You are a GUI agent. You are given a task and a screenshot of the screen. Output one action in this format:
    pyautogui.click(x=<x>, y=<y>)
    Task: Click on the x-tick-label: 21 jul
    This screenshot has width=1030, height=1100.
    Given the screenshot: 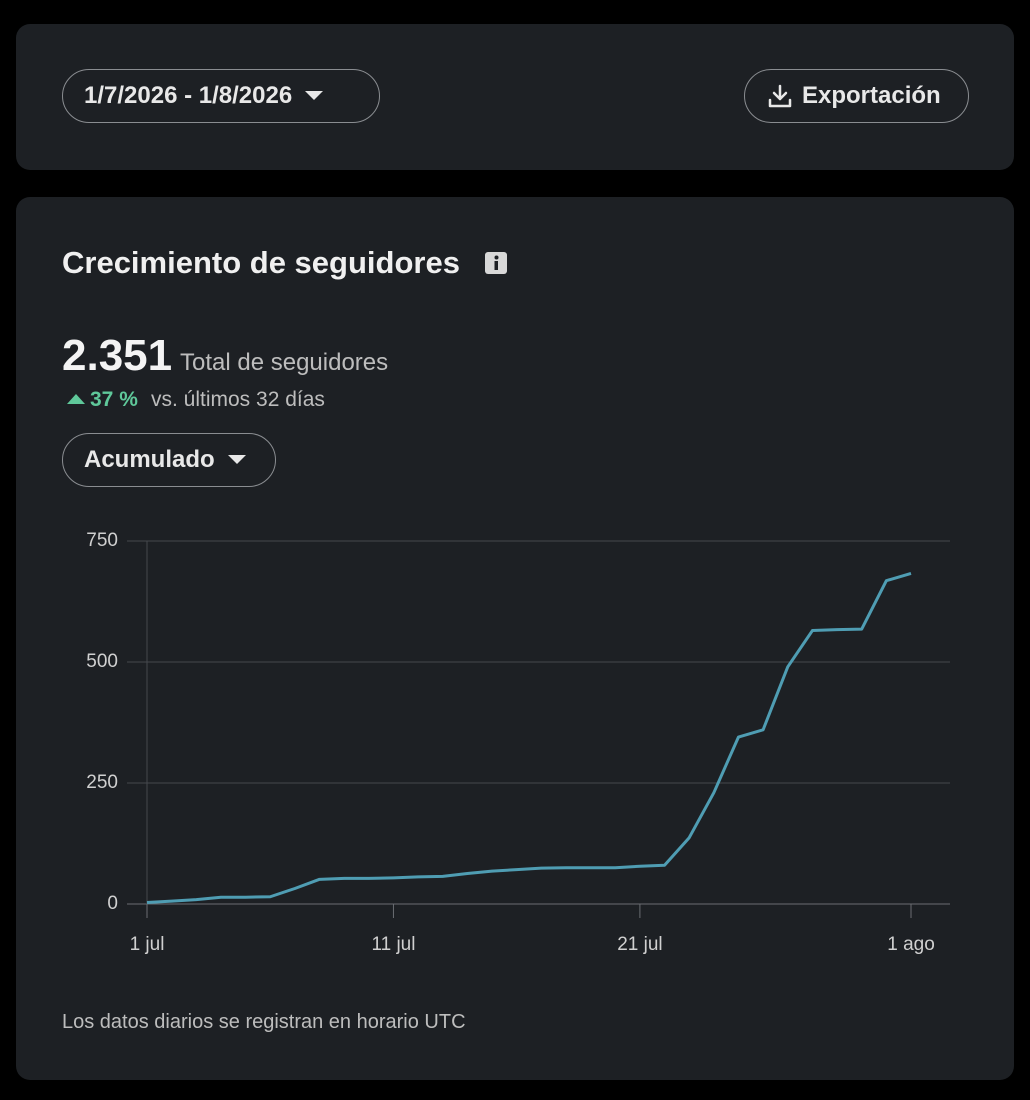 What is the action you would take?
    pyautogui.click(x=639, y=944)
    